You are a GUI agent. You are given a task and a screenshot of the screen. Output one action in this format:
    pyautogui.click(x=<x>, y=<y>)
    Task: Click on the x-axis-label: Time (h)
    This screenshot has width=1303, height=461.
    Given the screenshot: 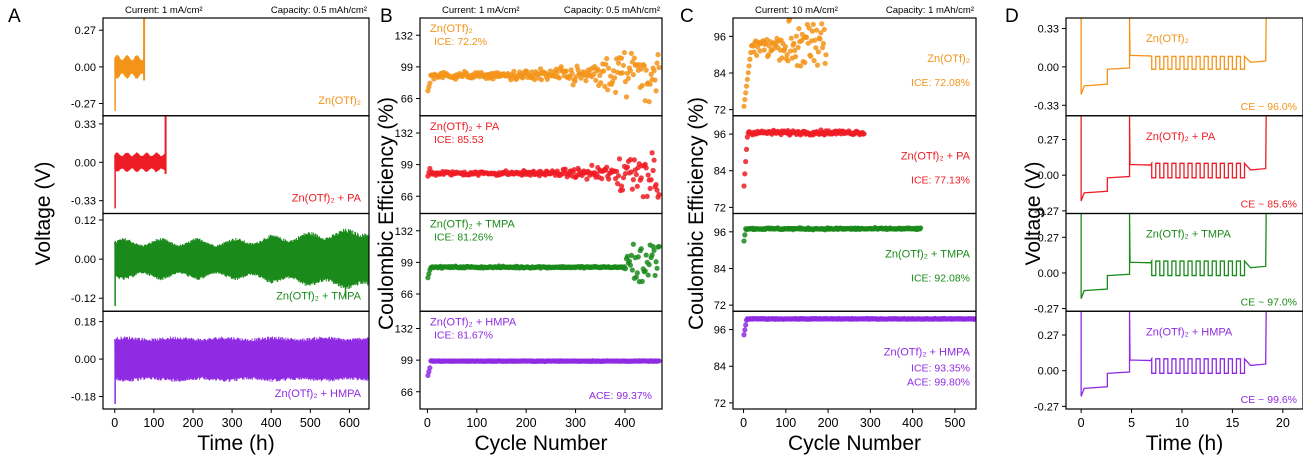 What is the action you would take?
    pyautogui.click(x=235, y=443)
    